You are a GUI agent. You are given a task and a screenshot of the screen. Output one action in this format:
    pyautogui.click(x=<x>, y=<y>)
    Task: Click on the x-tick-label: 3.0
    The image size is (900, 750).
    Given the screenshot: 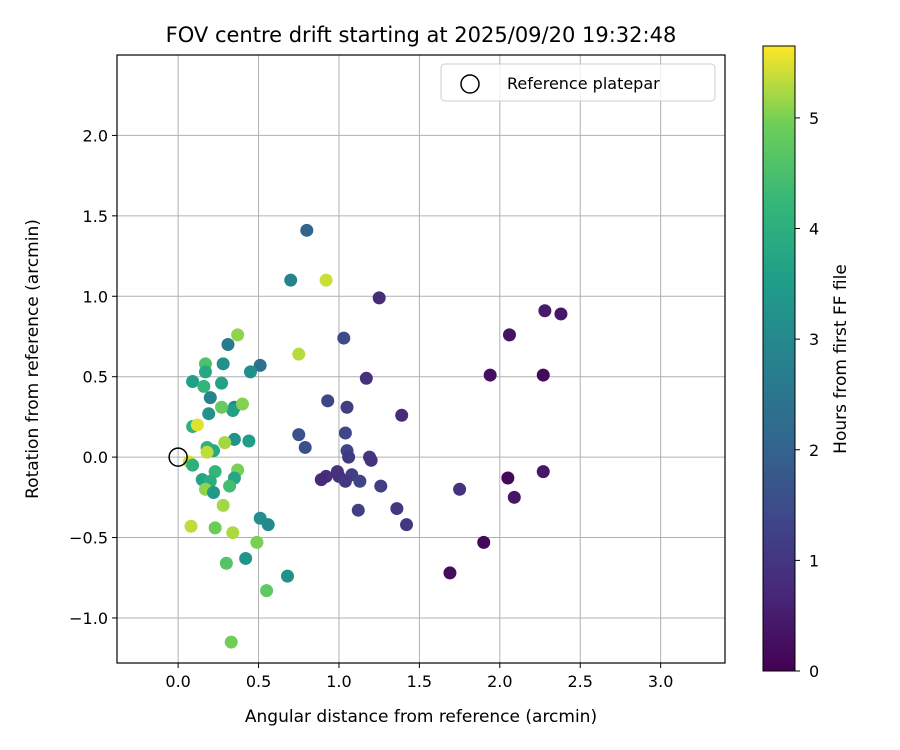 What is the action you would take?
    pyautogui.click(x=660, y=681)
    